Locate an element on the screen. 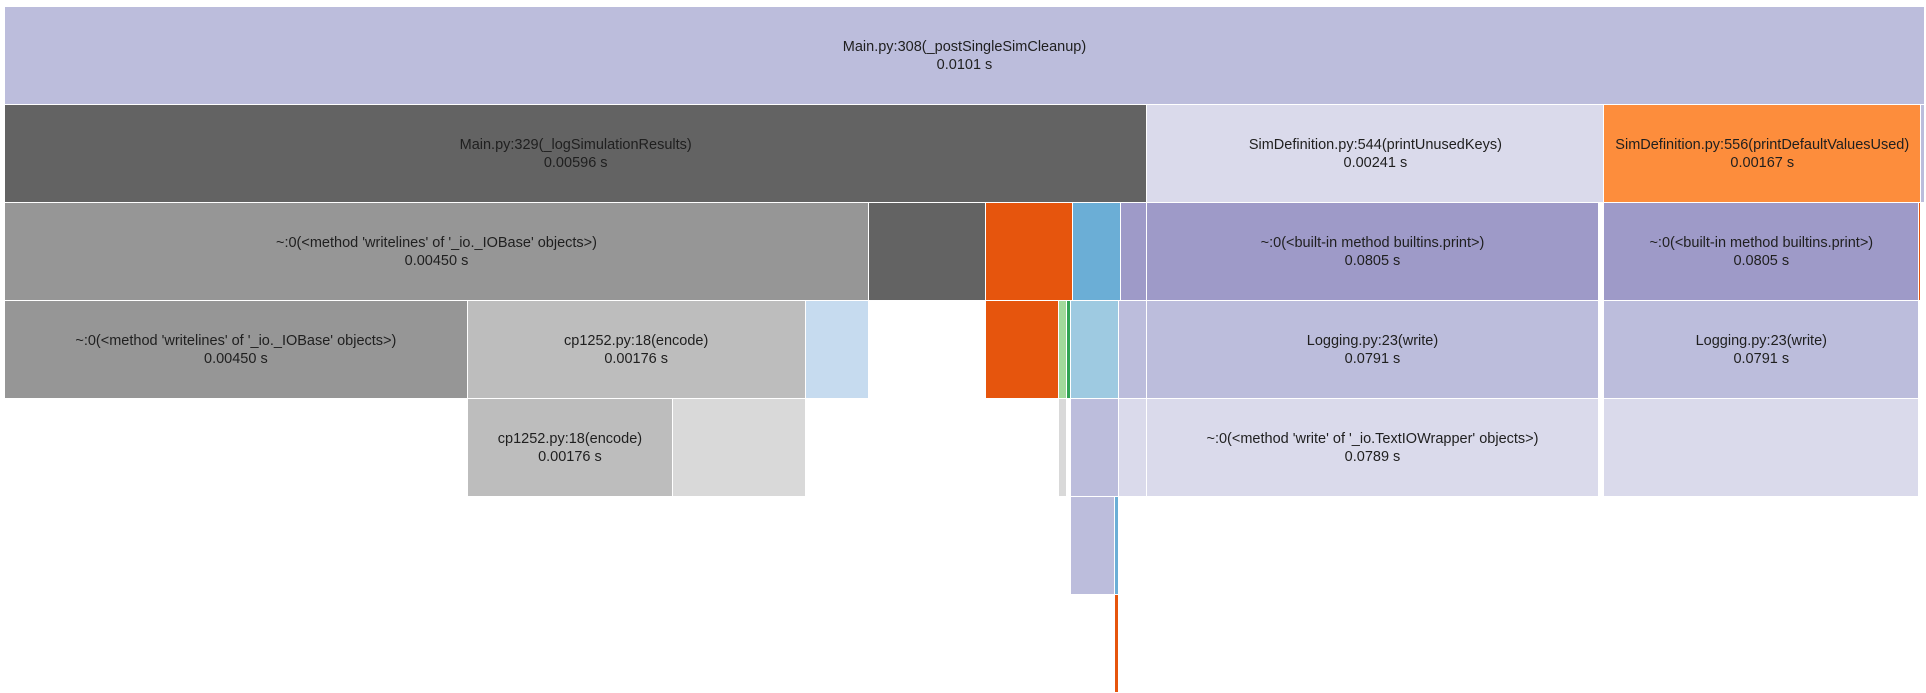  flame-block-n18 is located at coordinates (1068, 350).